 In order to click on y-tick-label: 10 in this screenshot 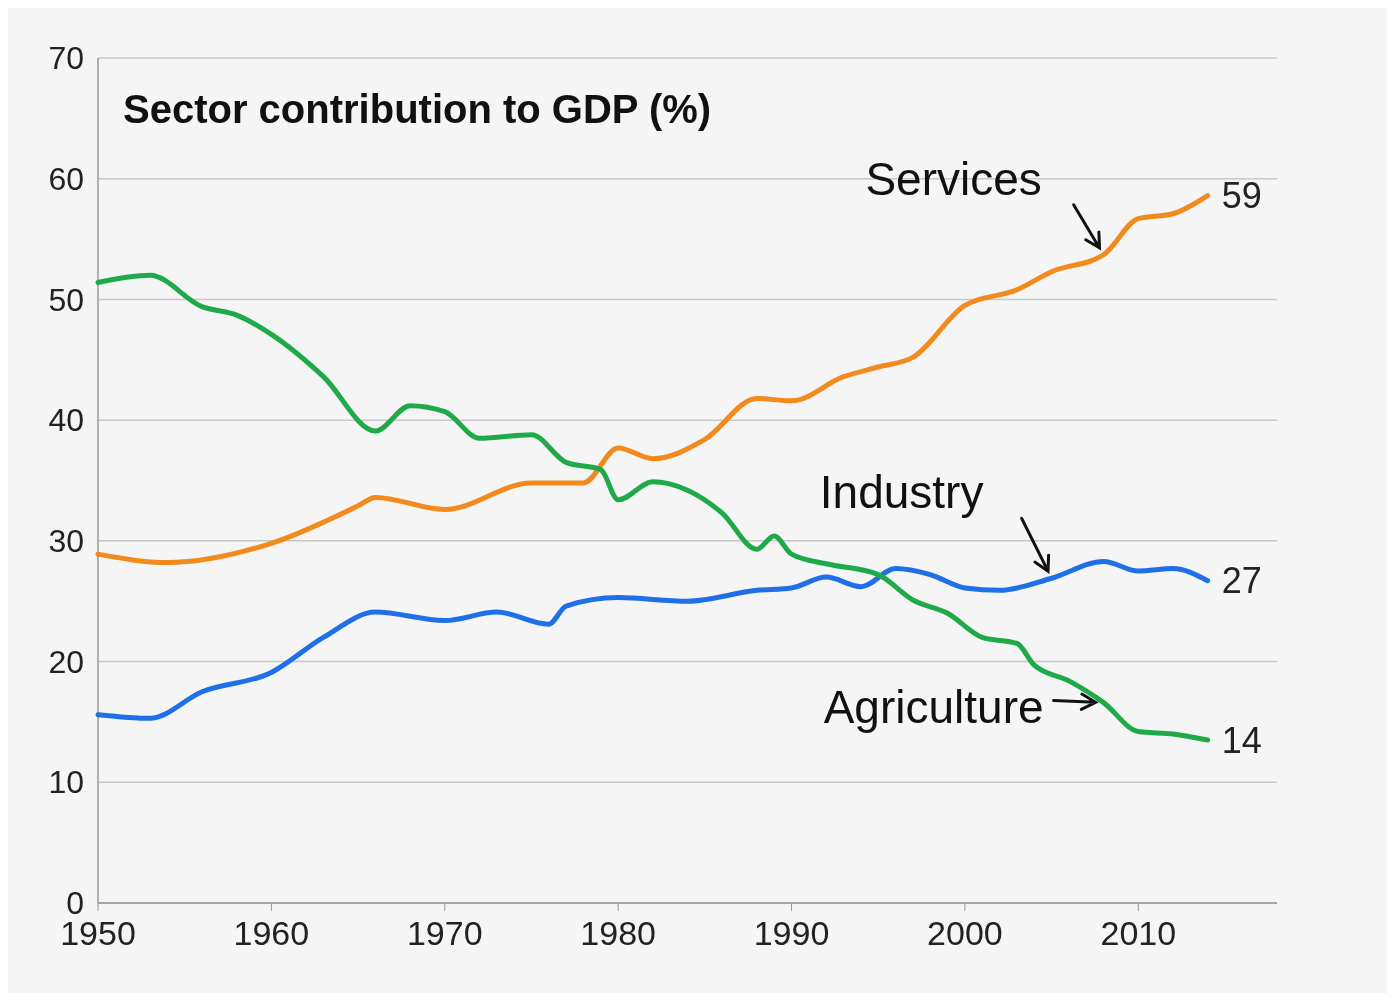, I will do `click(66, 782)`.